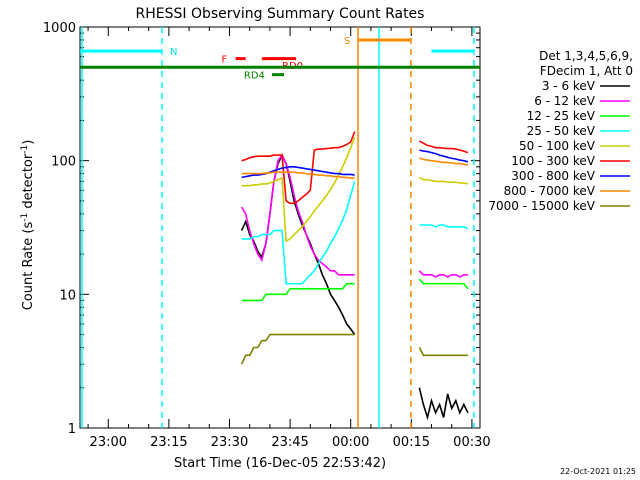 The width and height of the screenshot is (640, 480). I want to click on legend-entry-label: 3 - 6 keV, so click(569, 86).